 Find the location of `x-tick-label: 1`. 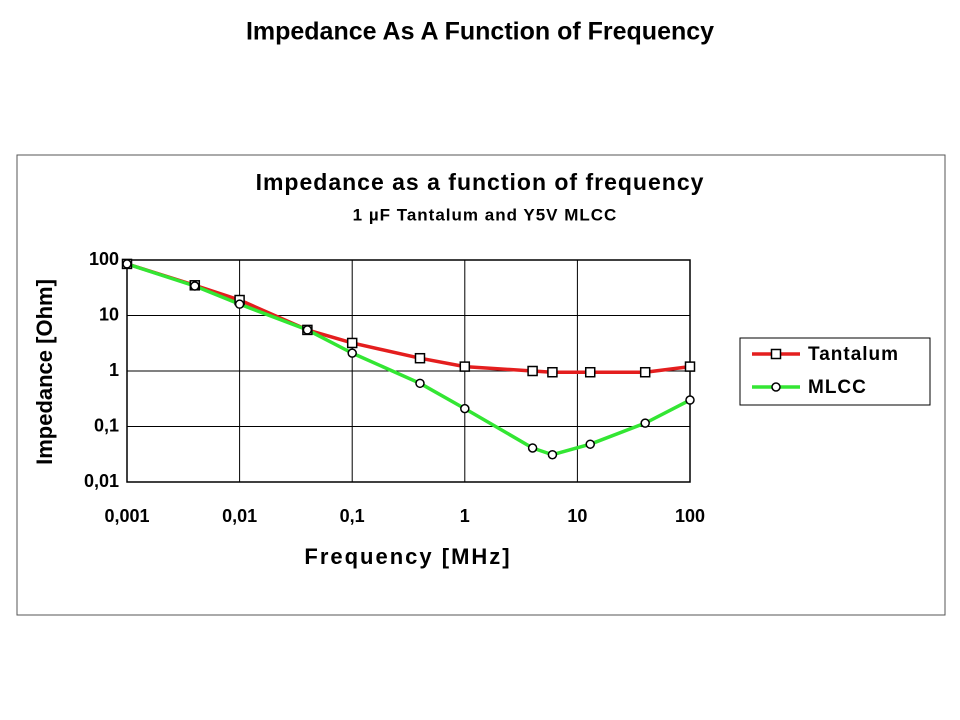

x-tick-label: 1 is located at coordinates (465, 516).